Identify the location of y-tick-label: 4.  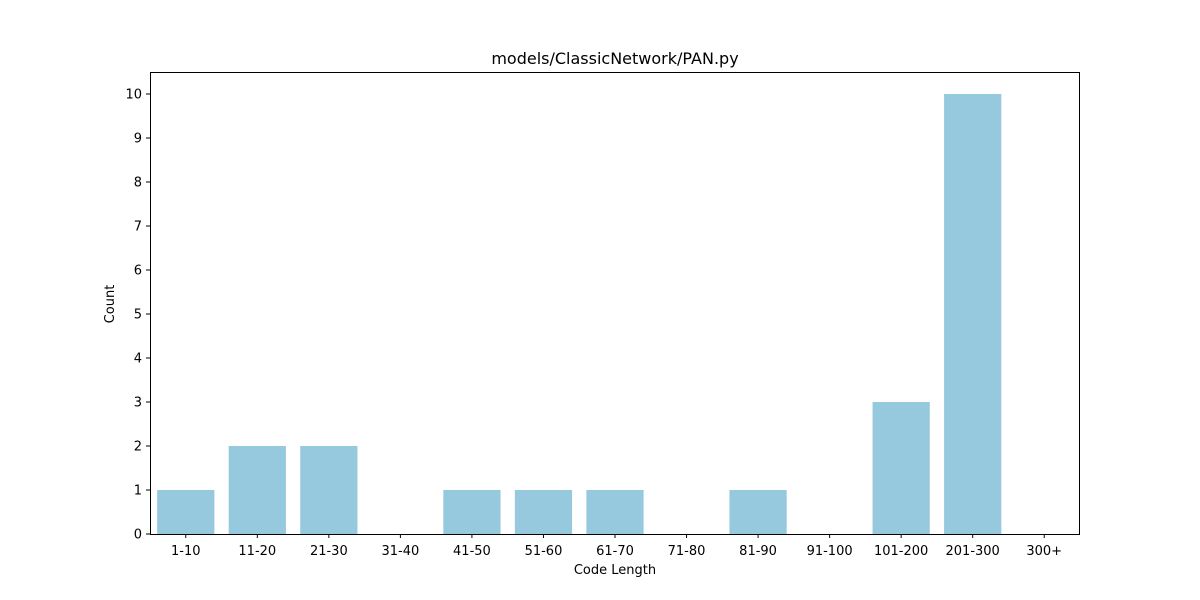
(138, 359).